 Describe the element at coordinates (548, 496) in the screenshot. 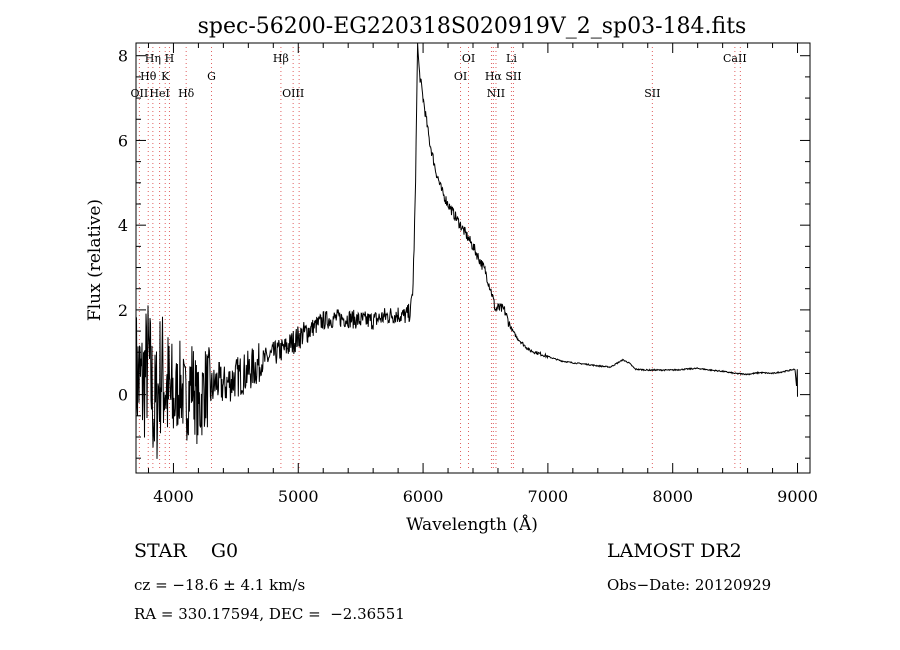

I see `x-tick-label-7000: 7000` at that location.